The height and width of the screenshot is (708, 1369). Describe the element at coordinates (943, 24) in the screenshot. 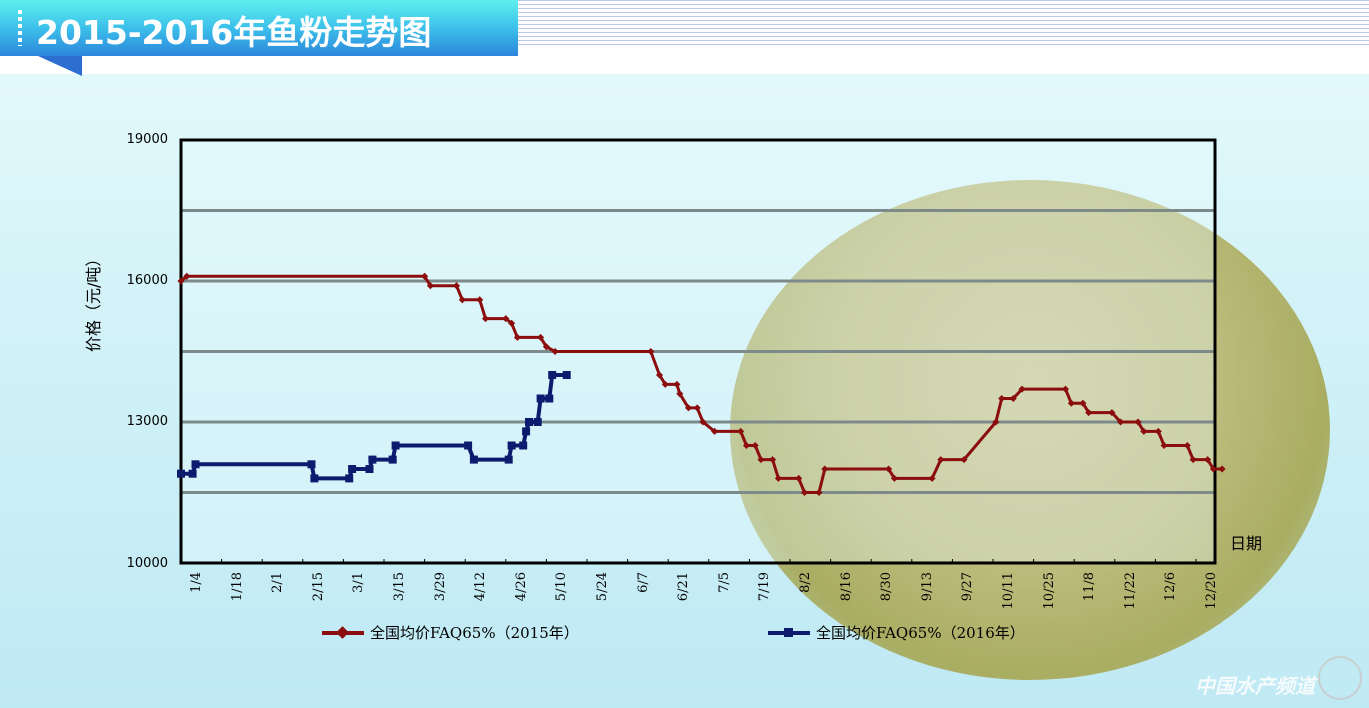

I see `header-stripes` at that location.